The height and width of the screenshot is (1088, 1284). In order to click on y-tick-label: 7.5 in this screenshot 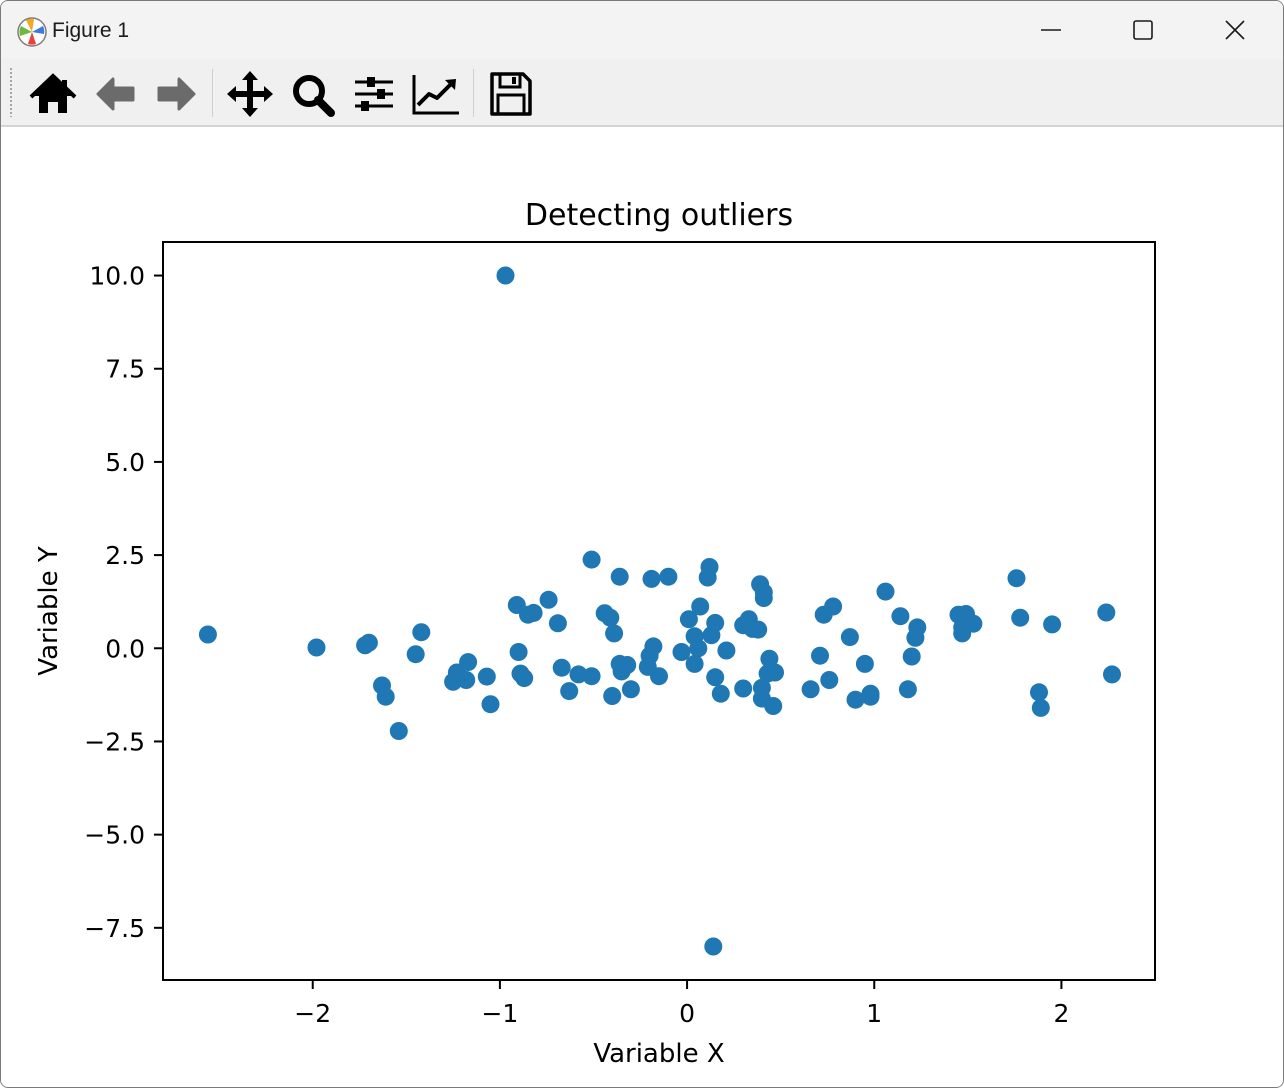, I will do `click(125, 369)`.